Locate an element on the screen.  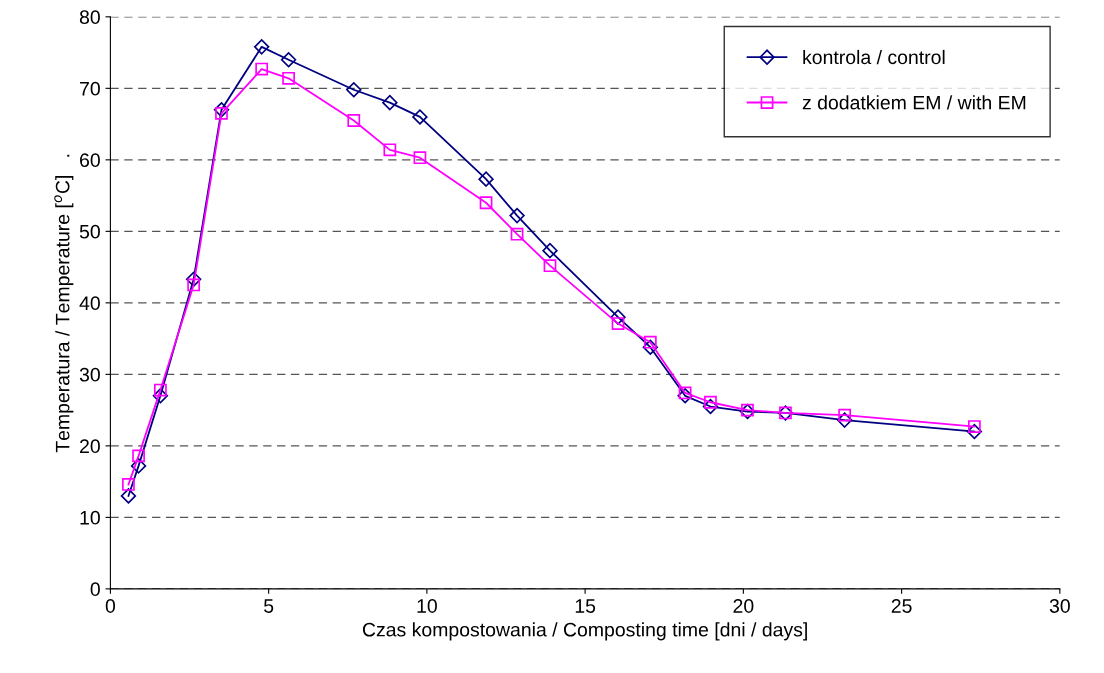
x-tick-label: 15 is located at coordinates (585, 606).